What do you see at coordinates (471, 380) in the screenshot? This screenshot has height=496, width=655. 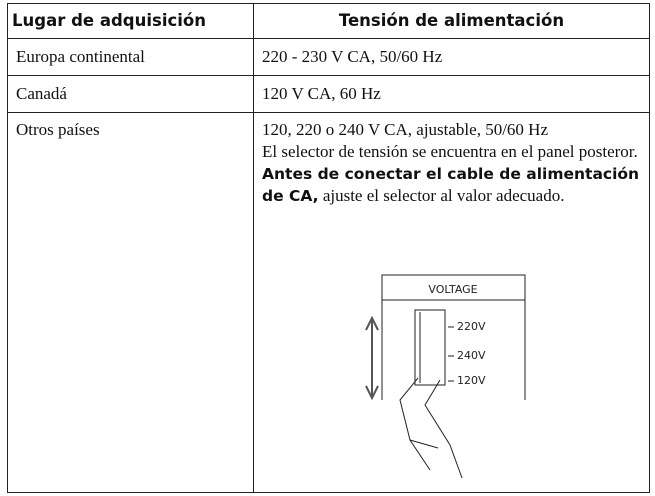 I see `figure-label: 120V` at bounding box center [471, 380].